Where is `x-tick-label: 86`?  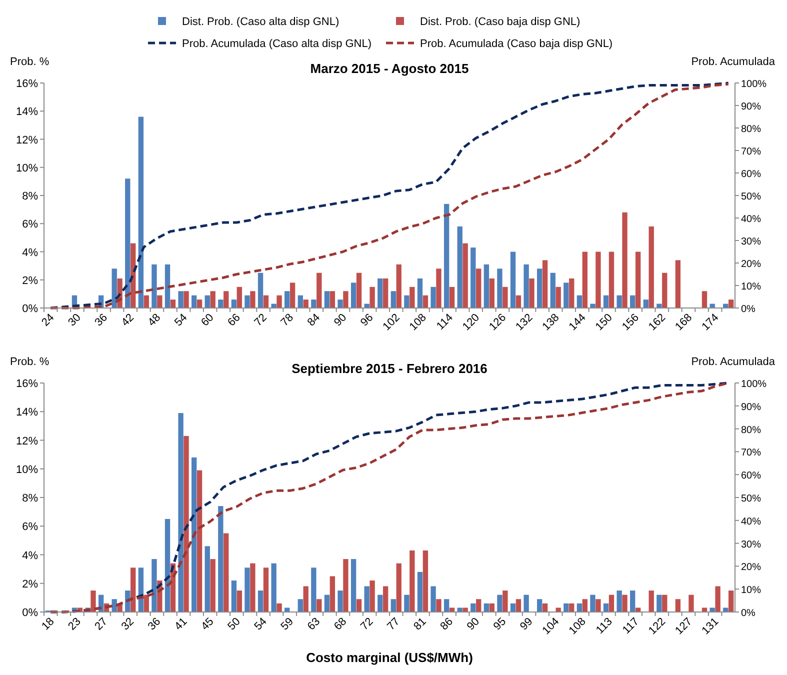
x-tick-label: 86 is located at coordinates (447, 624).